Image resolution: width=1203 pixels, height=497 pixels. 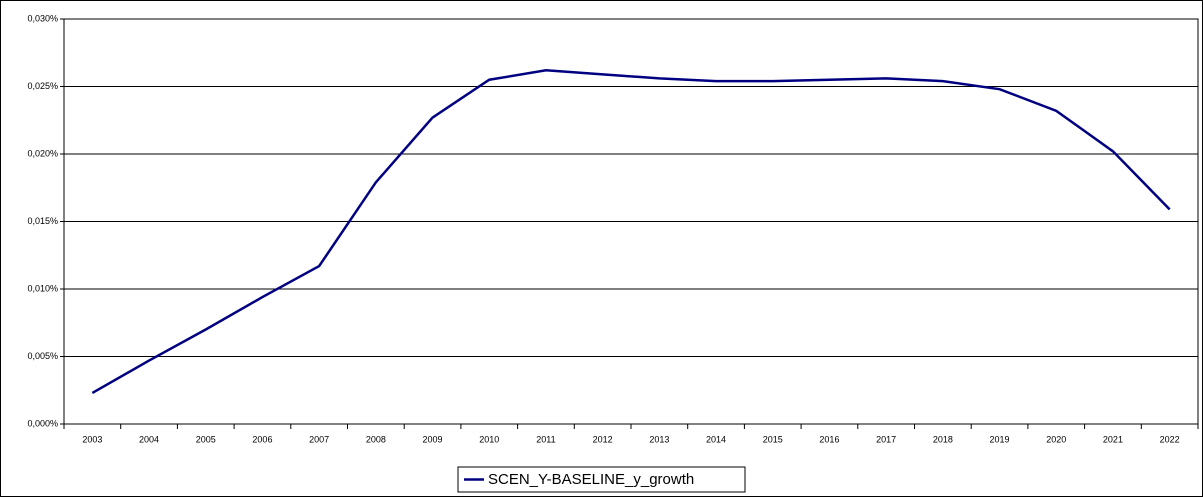 What do you see at coordinates (545, 439) in the screenshot?
I see `x-tick-label: 2011` at bounding box center [545, 439].